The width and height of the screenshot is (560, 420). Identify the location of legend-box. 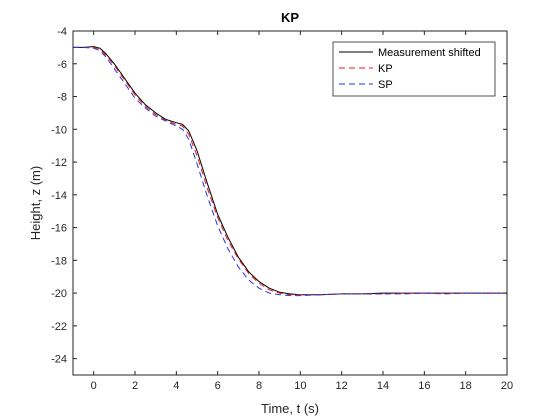
(414, 69).